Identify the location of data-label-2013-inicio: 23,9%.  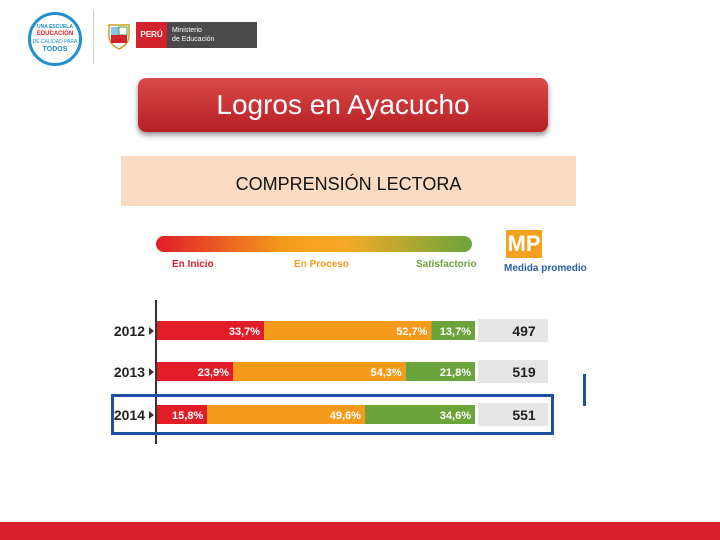
(213, 373).